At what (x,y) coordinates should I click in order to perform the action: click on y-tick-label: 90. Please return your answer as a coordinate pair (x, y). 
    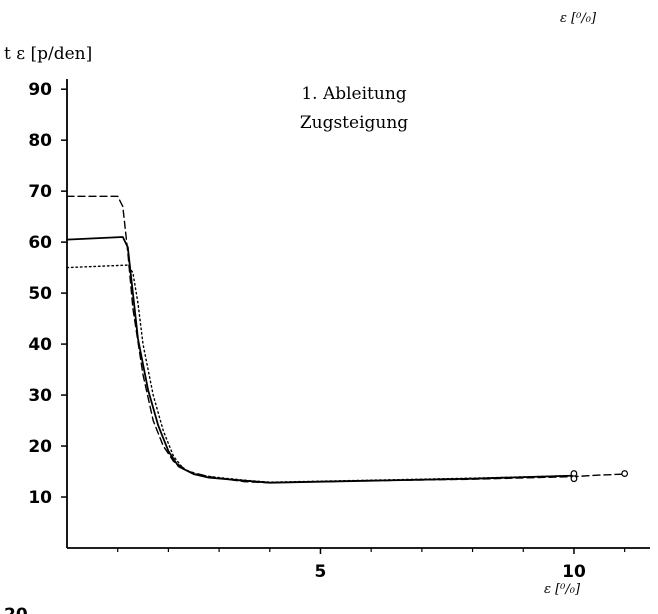
    Looking at the image, I should click on (40, 90).